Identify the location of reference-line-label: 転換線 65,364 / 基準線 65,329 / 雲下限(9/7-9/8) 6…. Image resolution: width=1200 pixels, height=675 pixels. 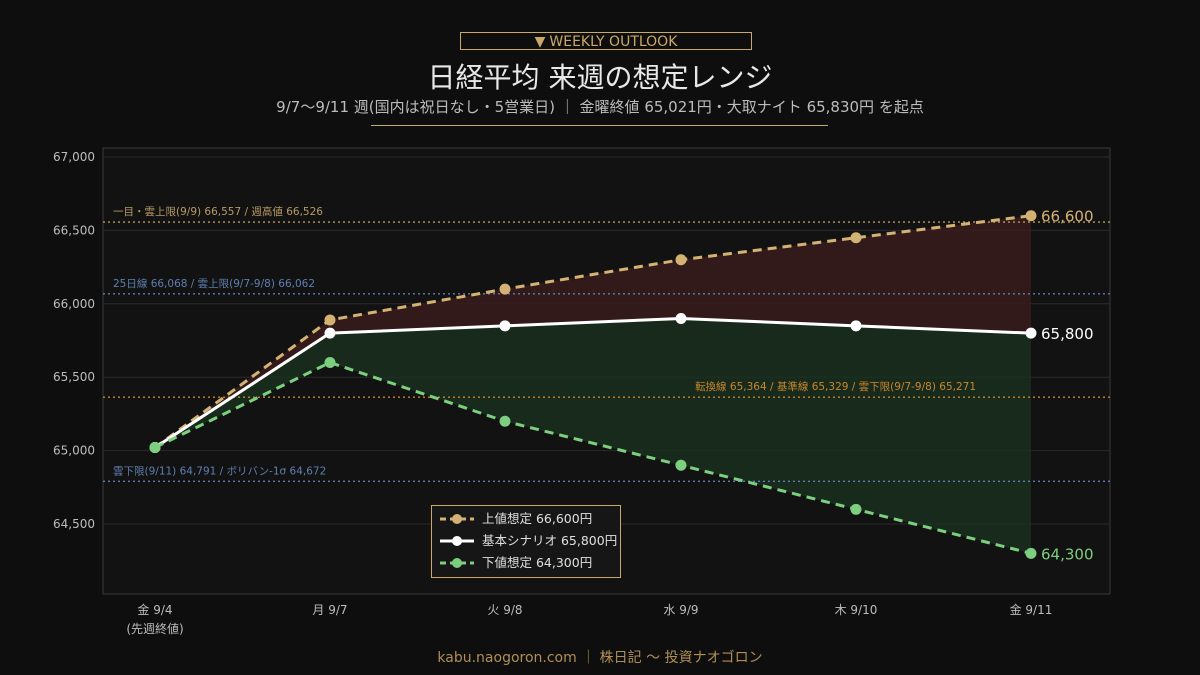
(835, 386).